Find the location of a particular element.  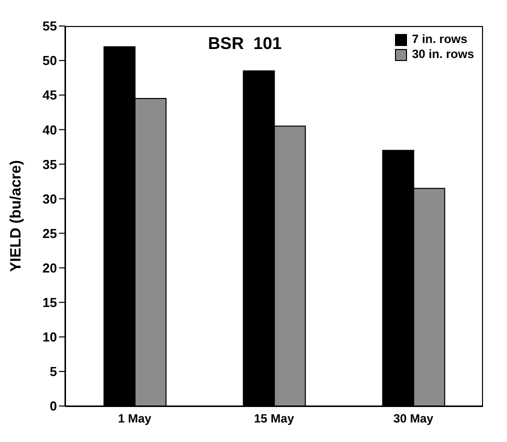

y-tick-label: 45 is located at coordinates (49, 95).